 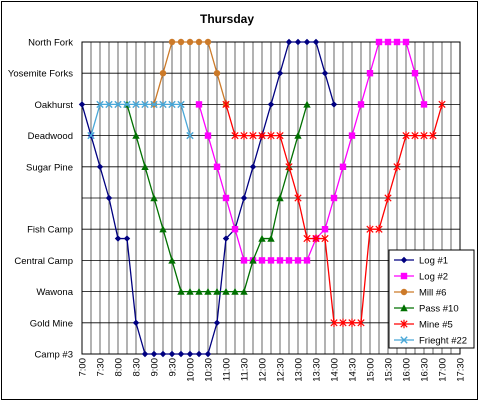 I want to click on x-tick-label: 8:00, so click(x=119, y=367).